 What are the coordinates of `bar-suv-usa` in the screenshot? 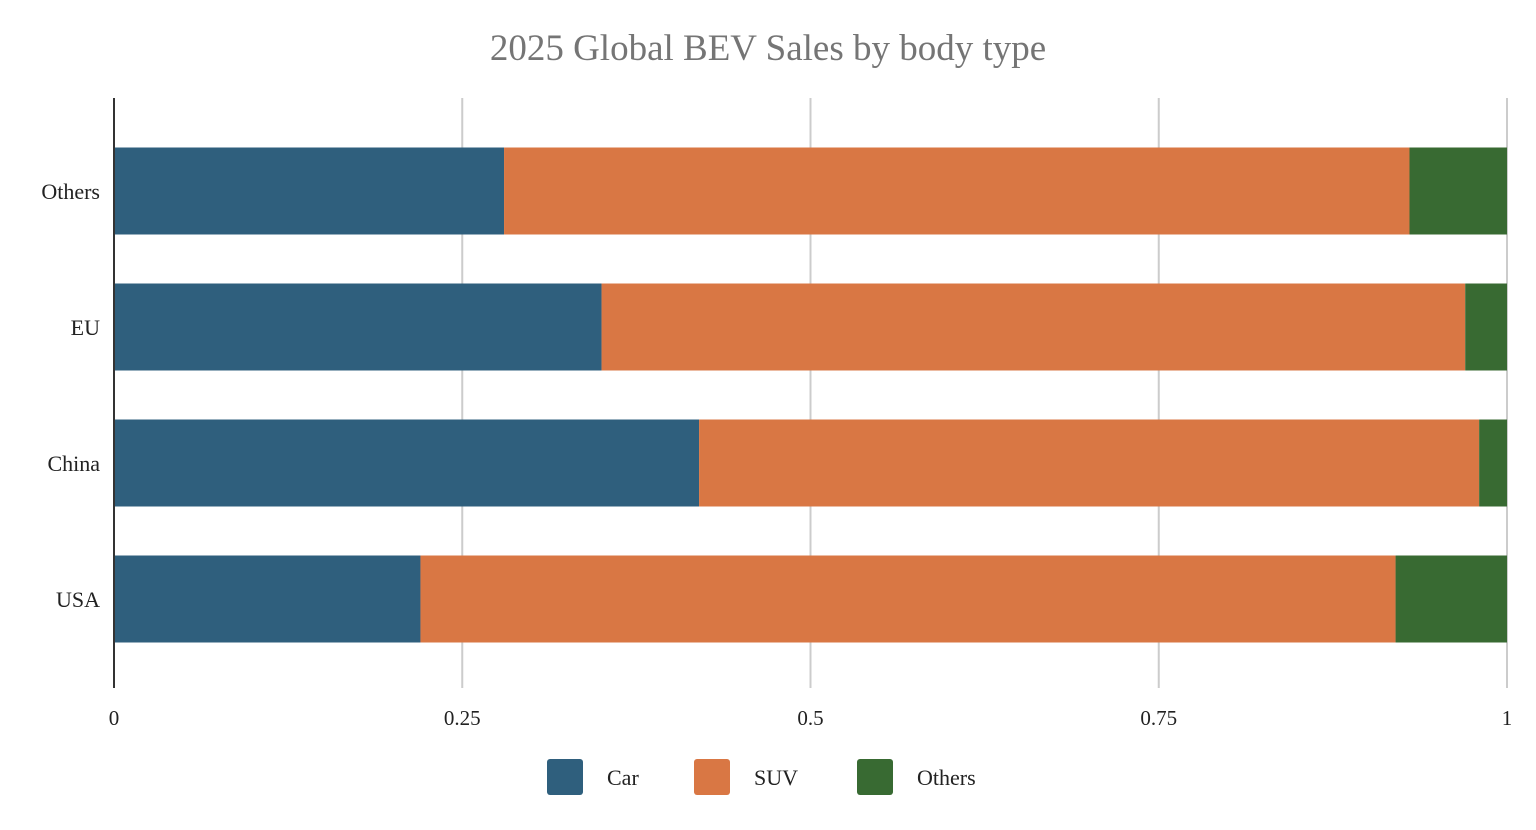 It's located at (908, 599).